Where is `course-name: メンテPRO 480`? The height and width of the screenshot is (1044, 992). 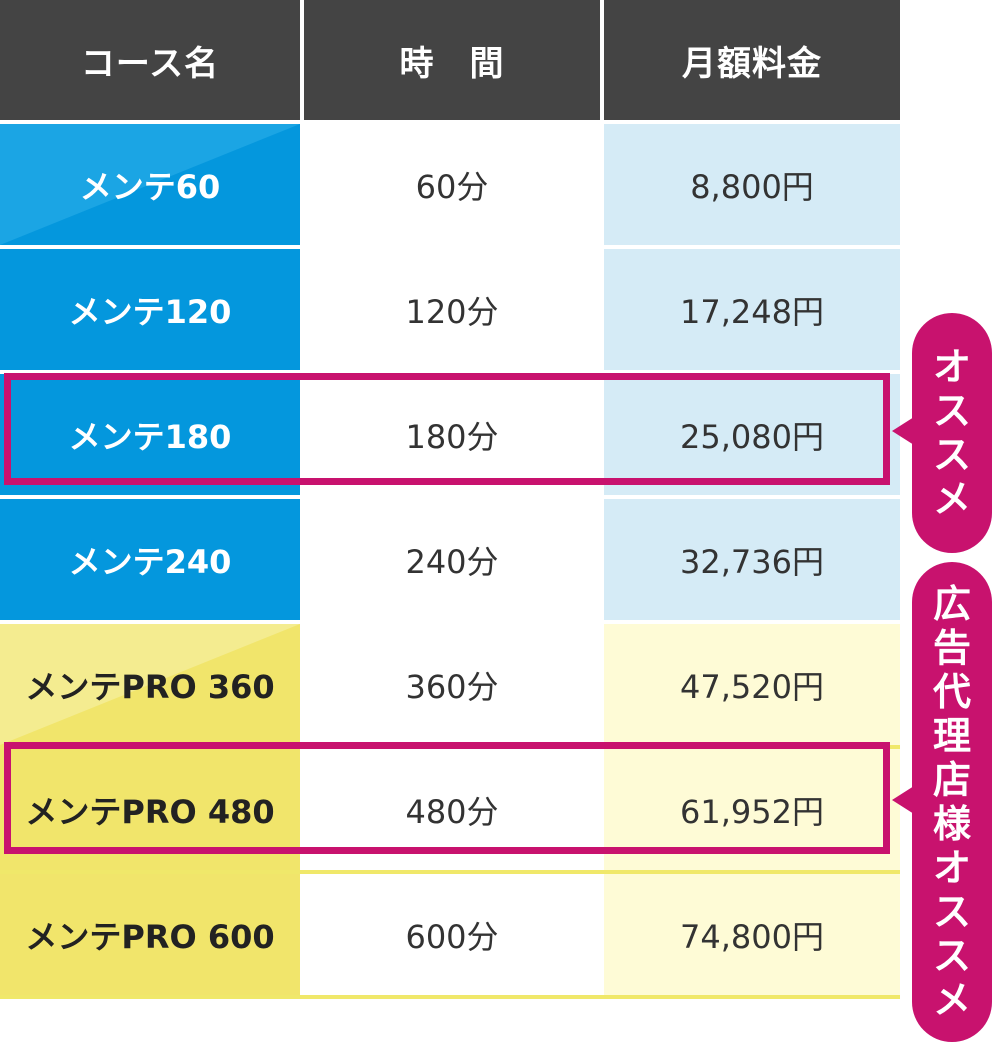 course-name: メンテPRO 480 is located at coordinates (150, 811).